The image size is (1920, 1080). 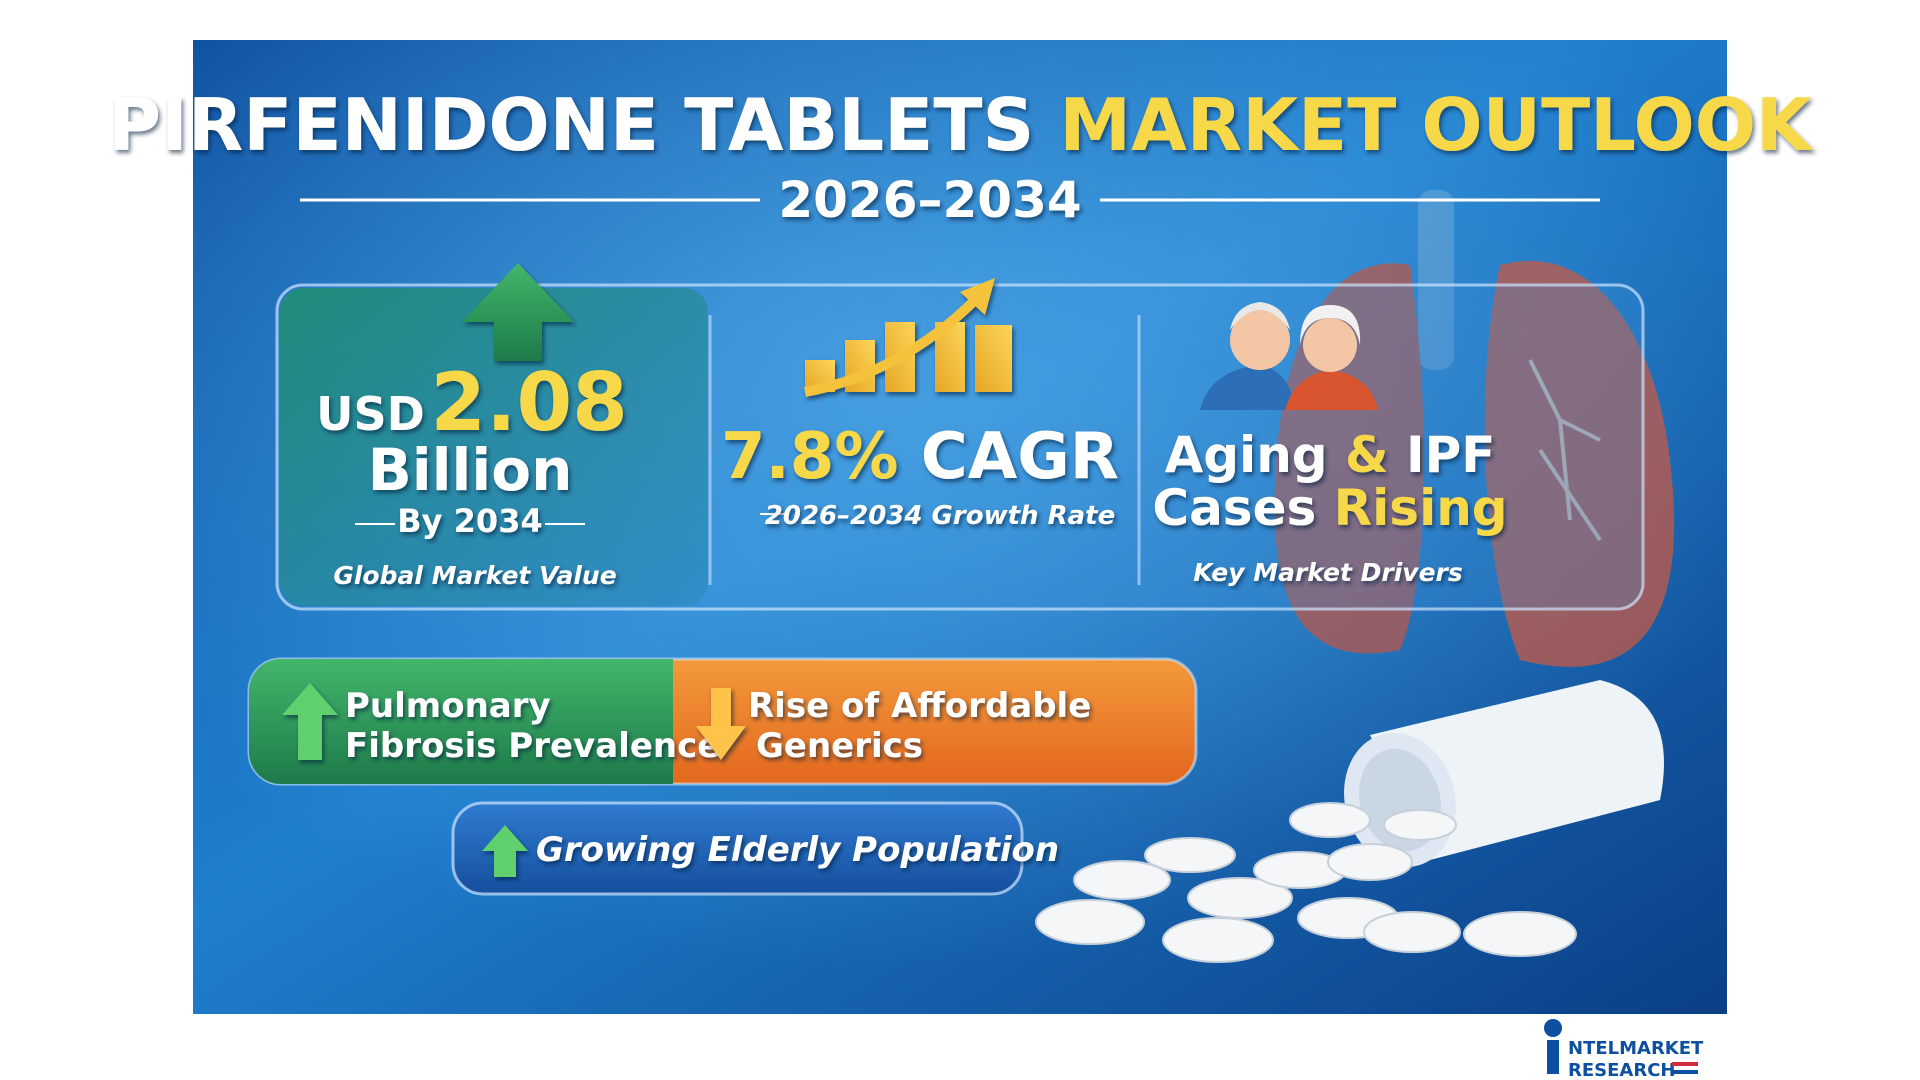 I want to click on amount: 2.08, so click(x=528, y=402).